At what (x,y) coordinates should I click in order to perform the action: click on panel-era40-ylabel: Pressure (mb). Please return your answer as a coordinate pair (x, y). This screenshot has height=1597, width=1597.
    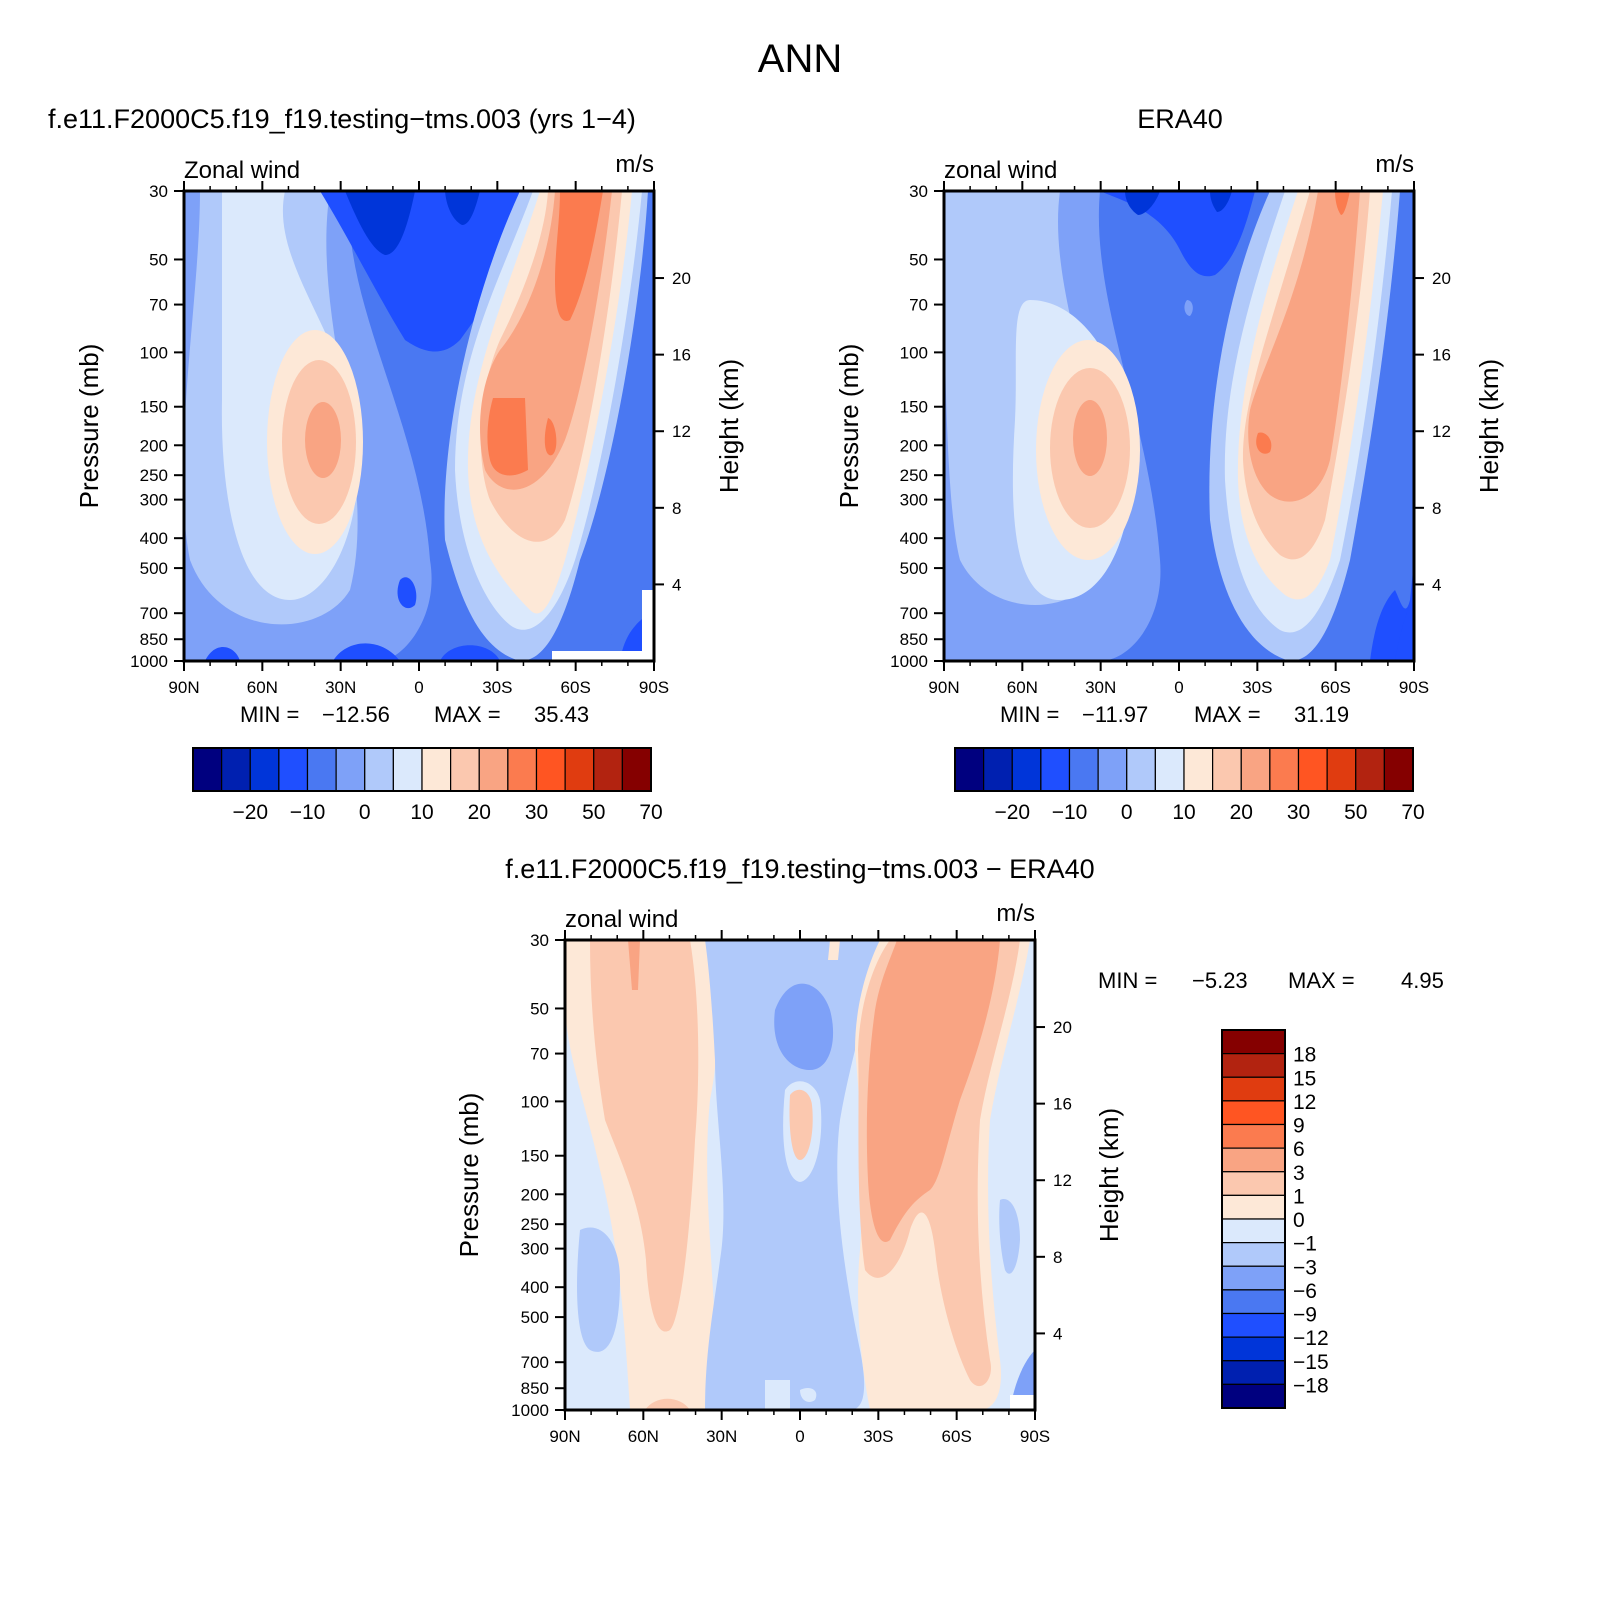
    Looking at the image, I should click on (849, 426).